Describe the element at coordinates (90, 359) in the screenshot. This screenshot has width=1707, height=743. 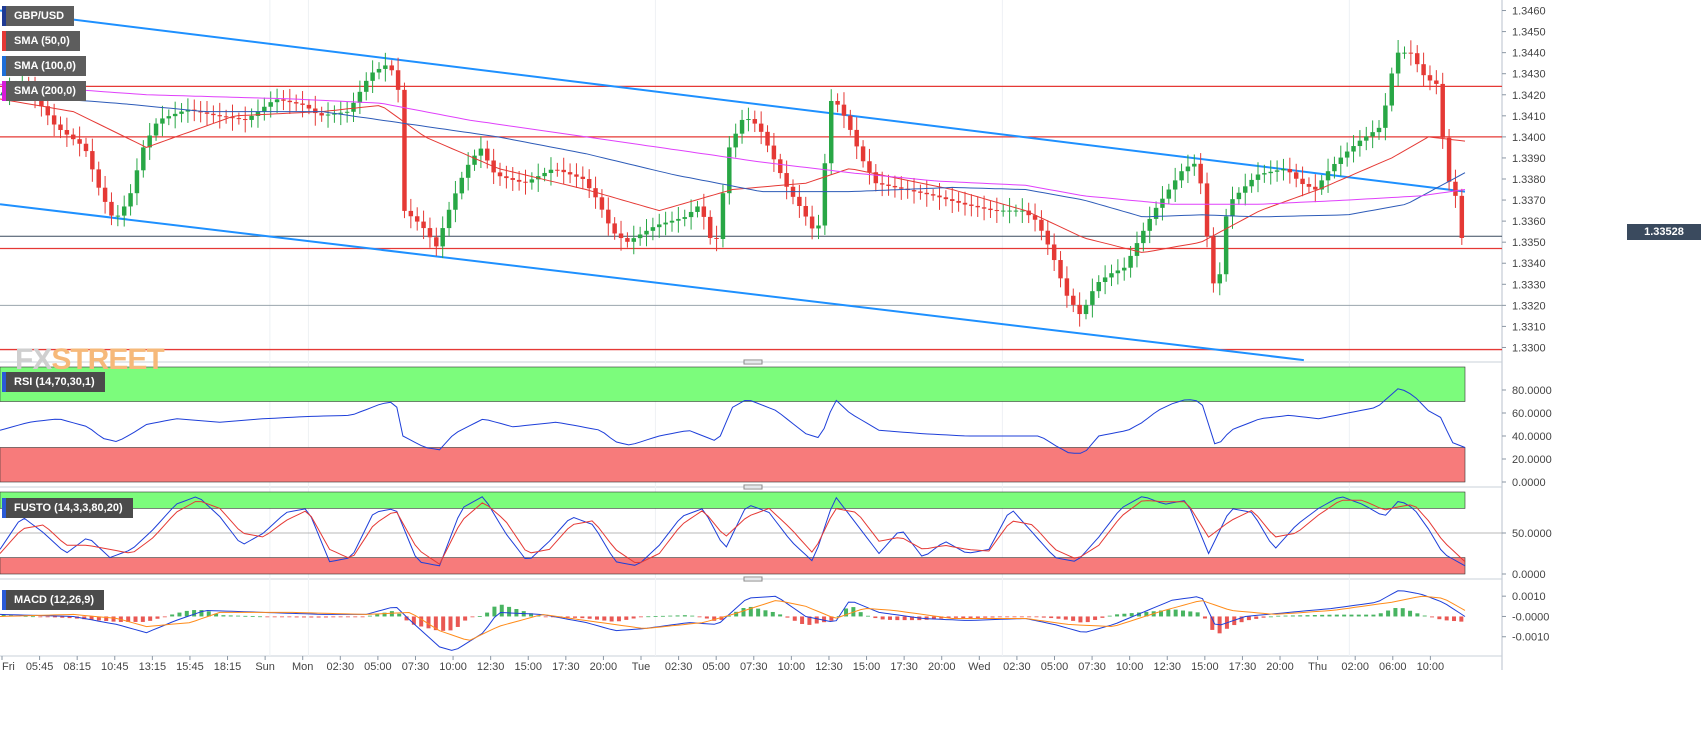
I see `fxstreet-watermark: FXSTREET` at that location.